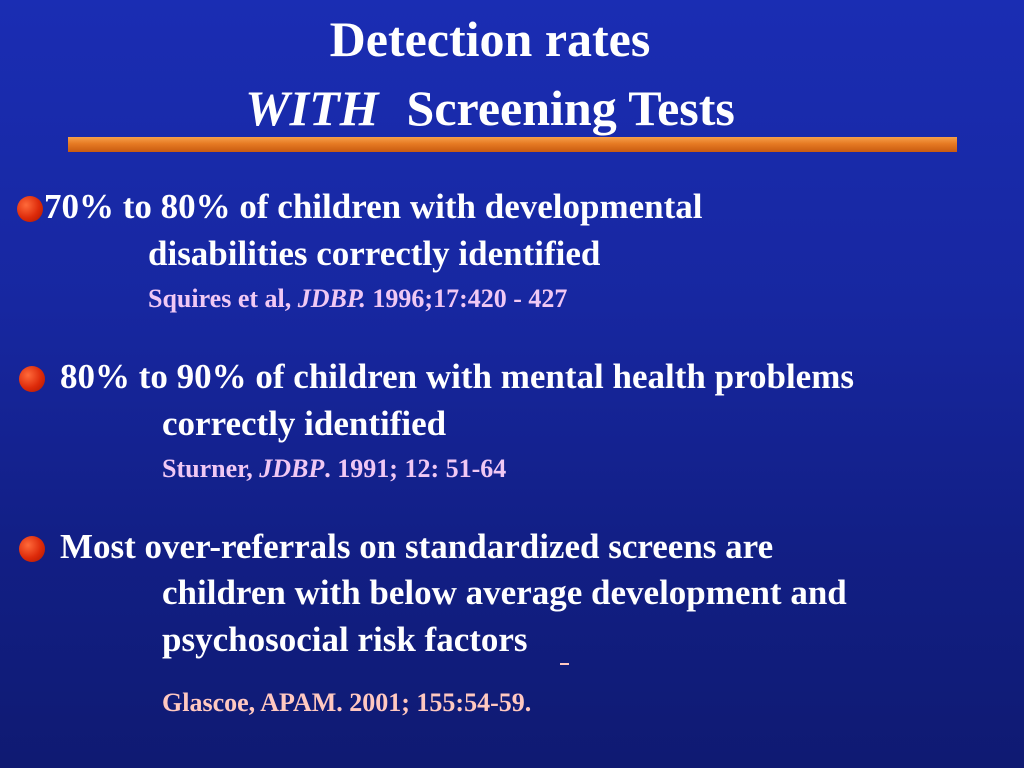 Image resolution: width=1024 pixels, height=768 pixels. What do you see at coordinates (220, 298) in the screenshot?
I see `ref-author: Squires et al,` at bounding box center [220, 298].